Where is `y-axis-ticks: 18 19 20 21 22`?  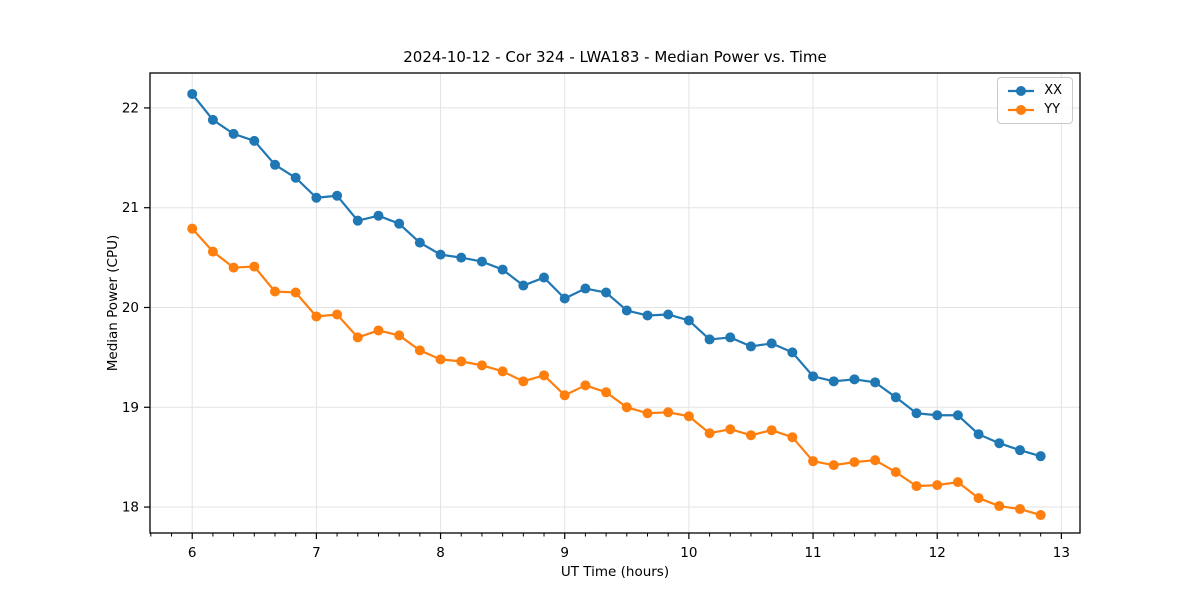
y-axis-ticks: 18 19 20 21 22 is located at coordinates (136, 308).